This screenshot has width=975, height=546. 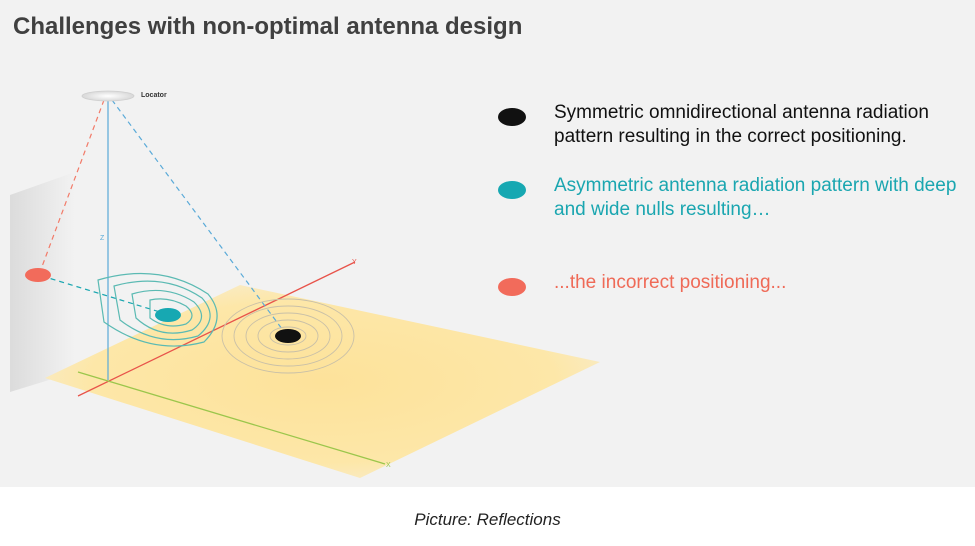 I want to click on symmetric-pattern, so click(x=288, y=336).